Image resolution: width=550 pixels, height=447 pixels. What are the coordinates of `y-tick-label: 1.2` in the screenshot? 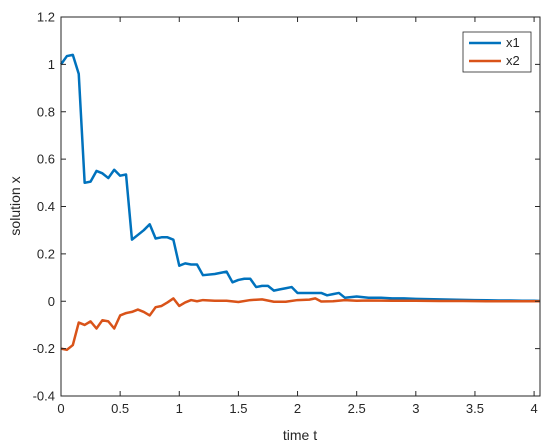 It's located at (46, 17).